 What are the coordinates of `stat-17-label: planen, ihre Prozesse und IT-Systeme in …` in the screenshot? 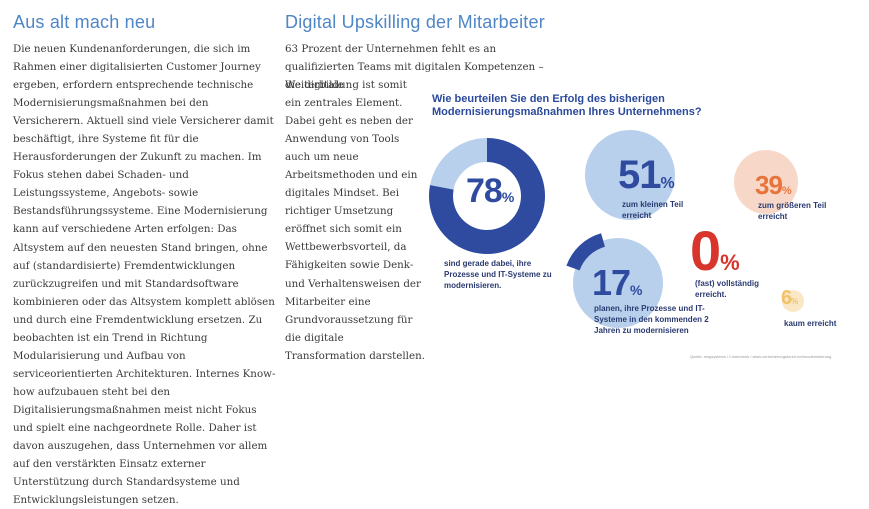 It's located at (651, 319).